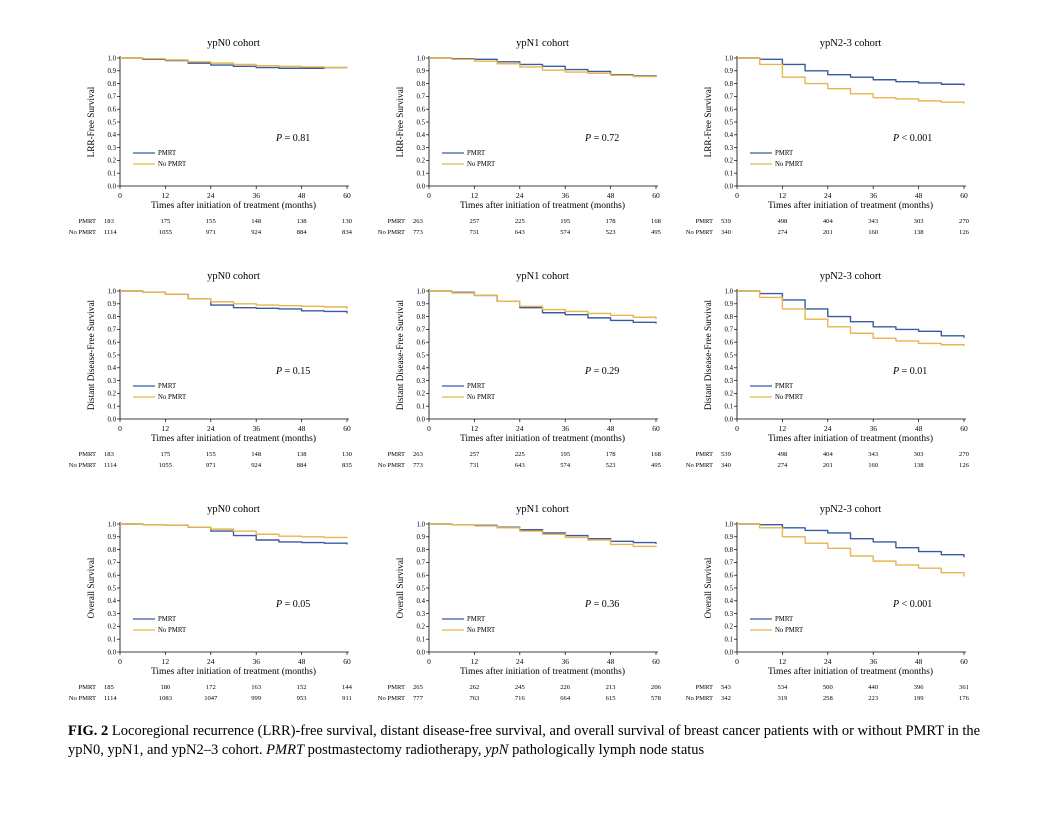 Image resolution: width=1042 pixels, height=840 pixels. What do you see at coordinates (302, 465) in the screenshot?
I see `at-risk-value: 884` at bounding box center [302, 465].